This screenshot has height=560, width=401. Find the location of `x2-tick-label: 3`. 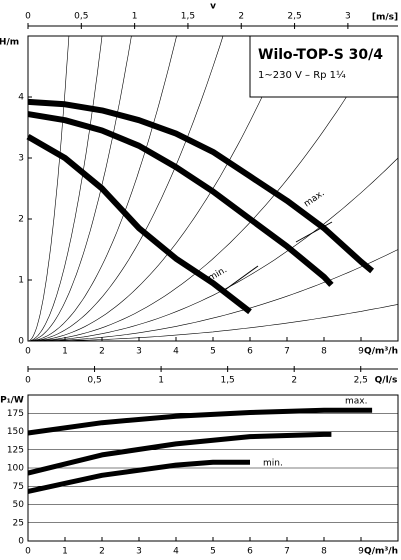

x2-tick-label: 3 is located at coordinates (348, 17).